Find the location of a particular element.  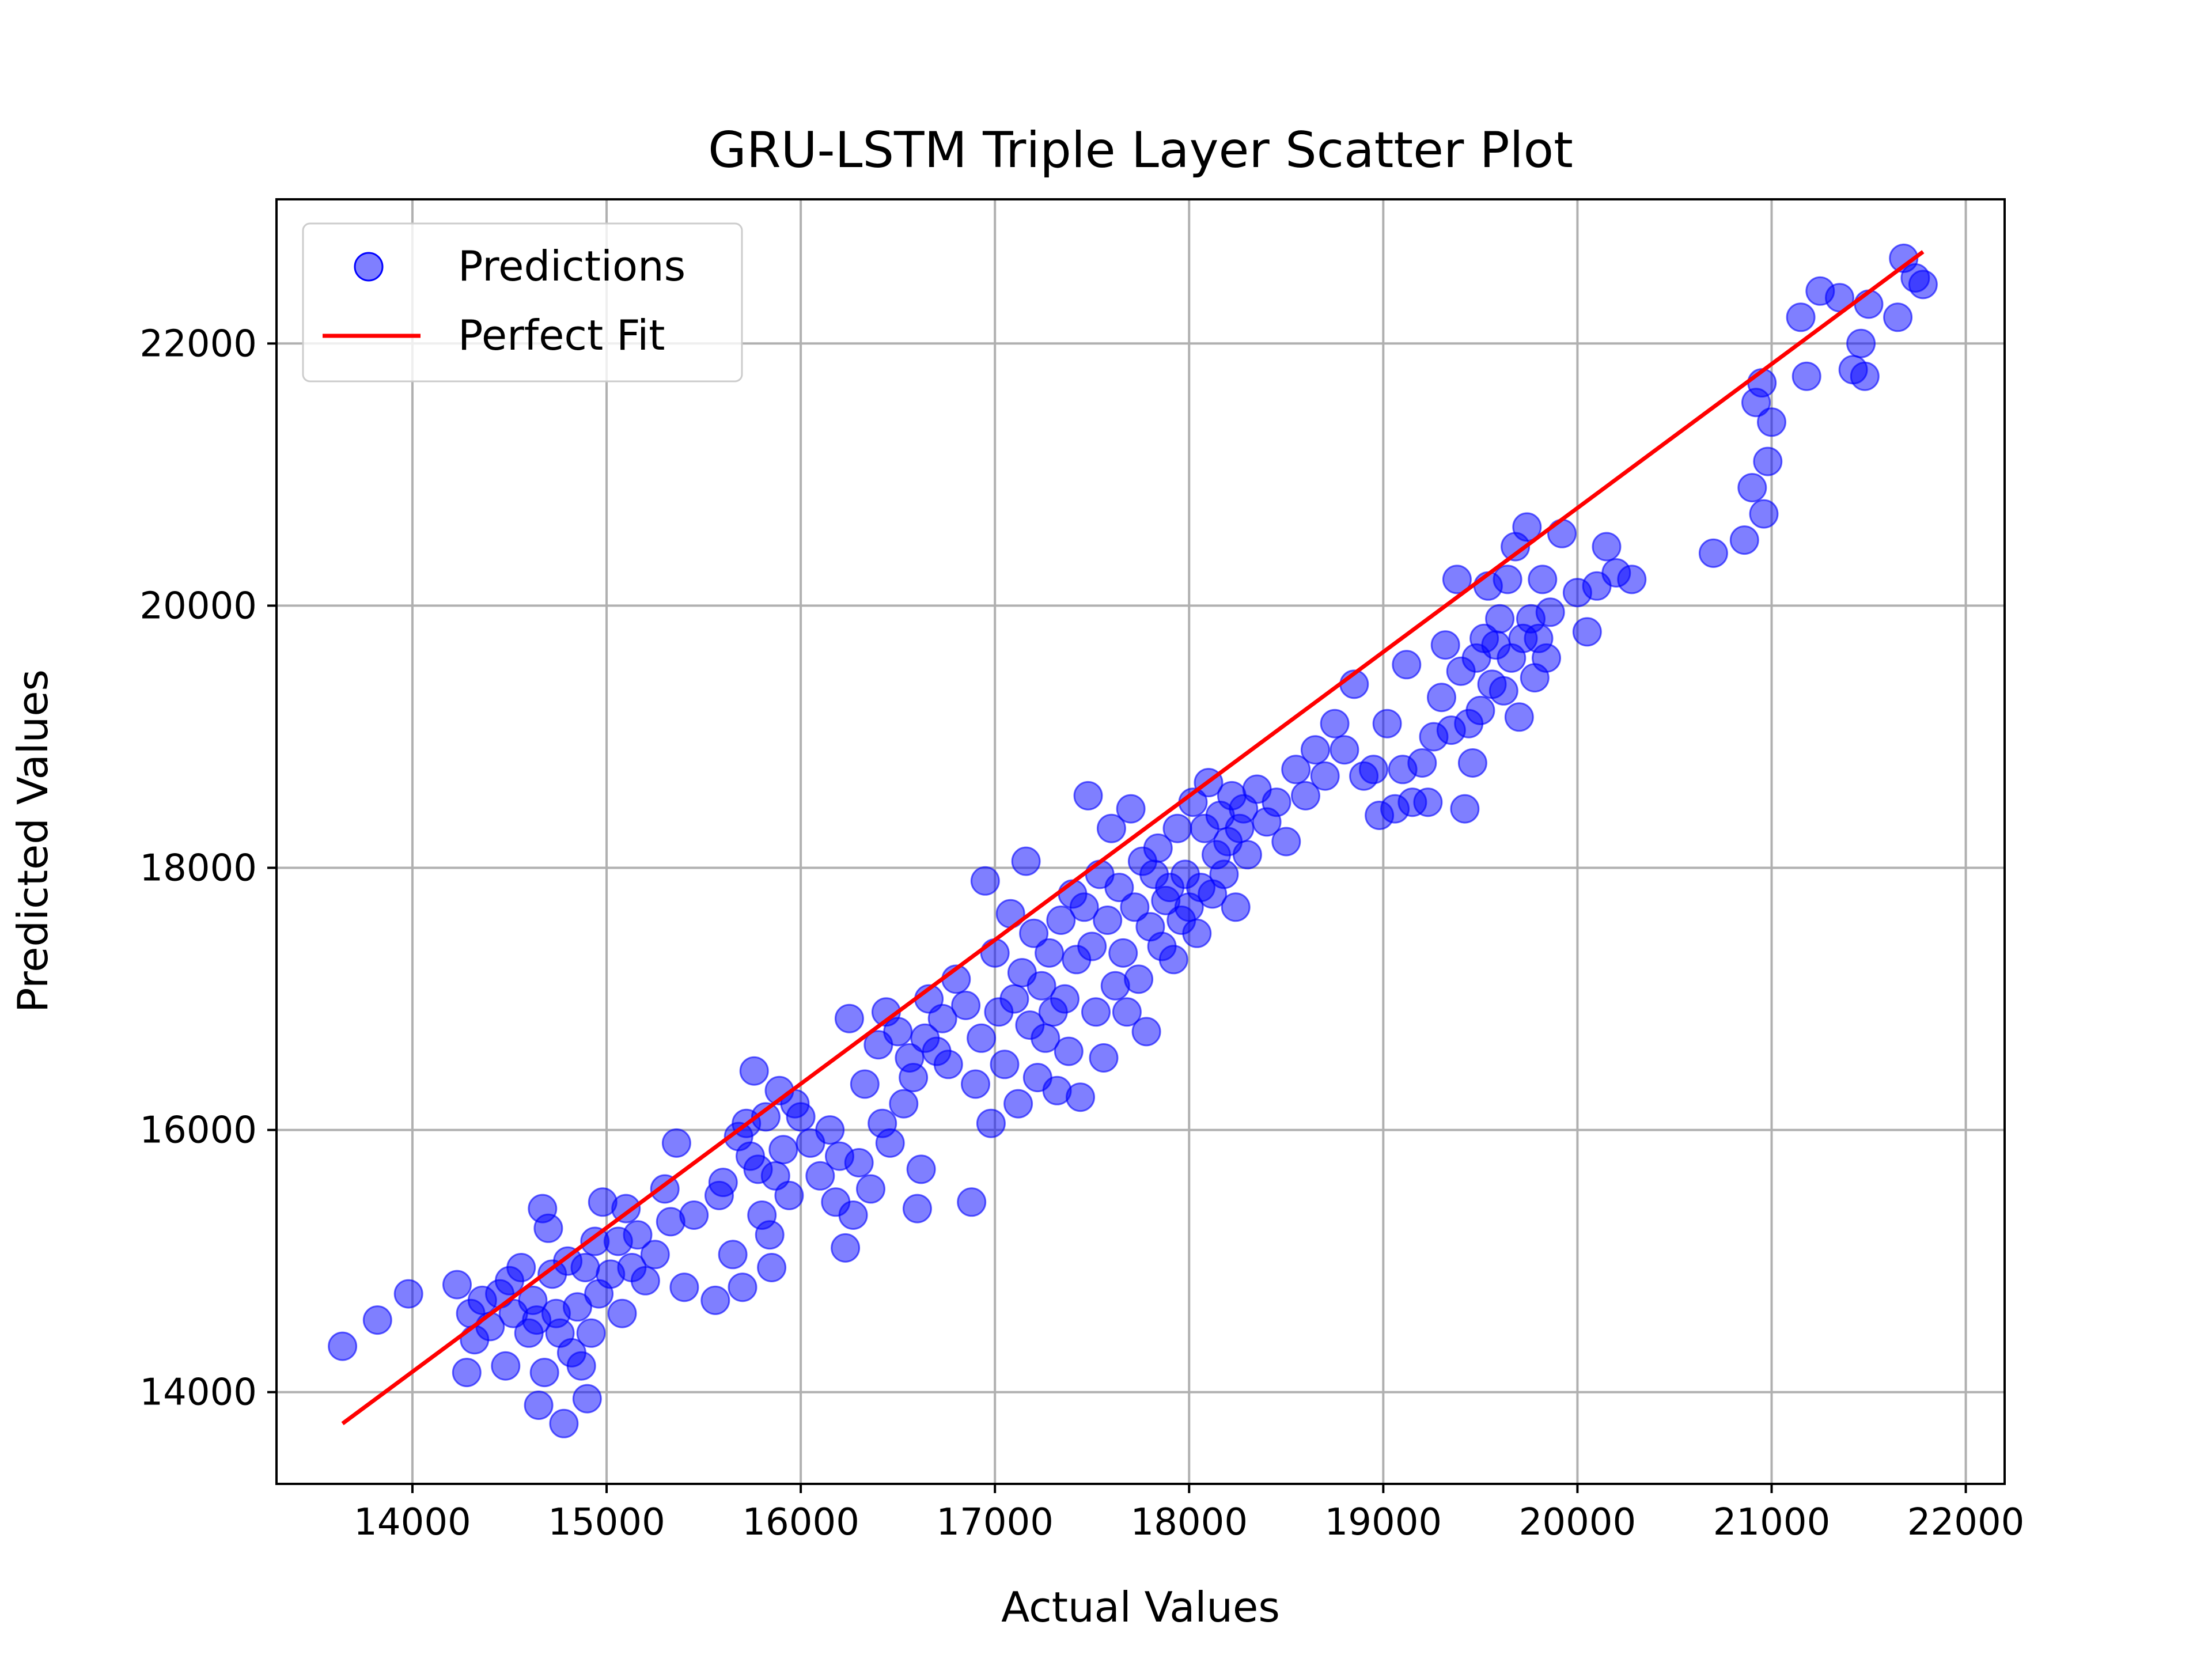

legend-predictions-marker is located at coordinates (369, 267).